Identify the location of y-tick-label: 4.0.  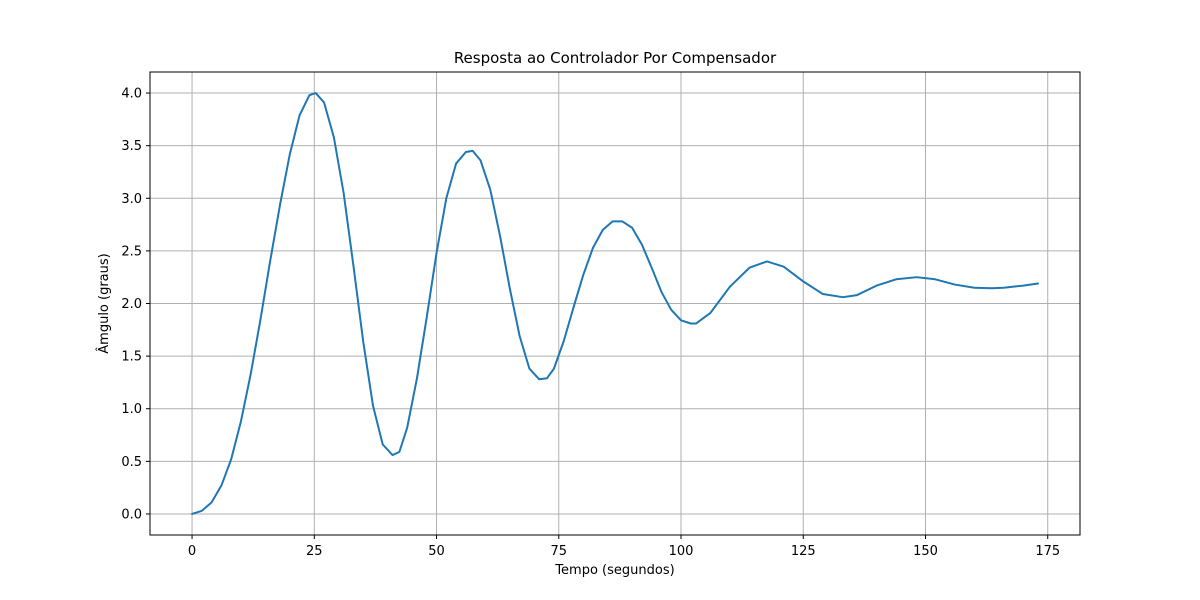
(131, 94).